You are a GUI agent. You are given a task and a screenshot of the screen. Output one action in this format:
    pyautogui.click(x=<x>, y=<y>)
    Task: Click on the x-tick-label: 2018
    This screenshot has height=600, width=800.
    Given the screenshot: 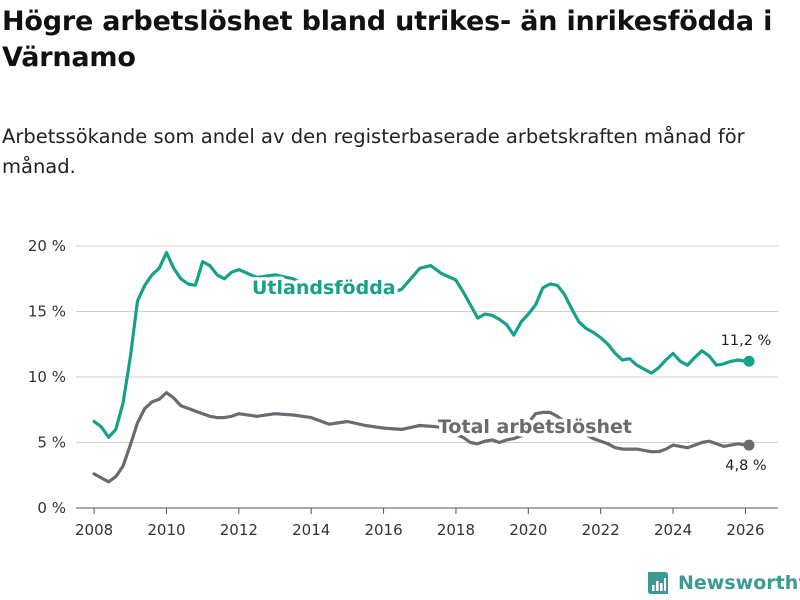 What is the action you would take?
    pyautogui.click(x=456, y=530)
    